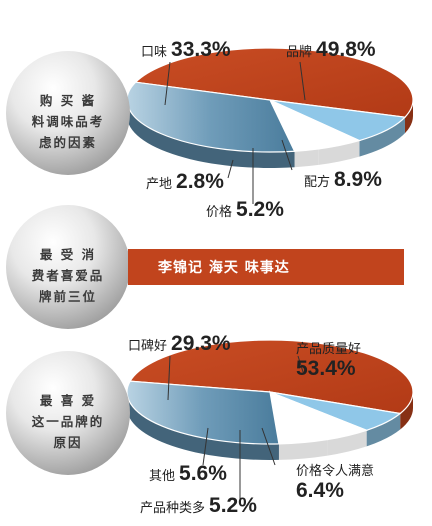 The image size is (432, 526). Describe the element at coordinates (203, 473) in the screenshot. I see `value-label: 5.6%` at that location.